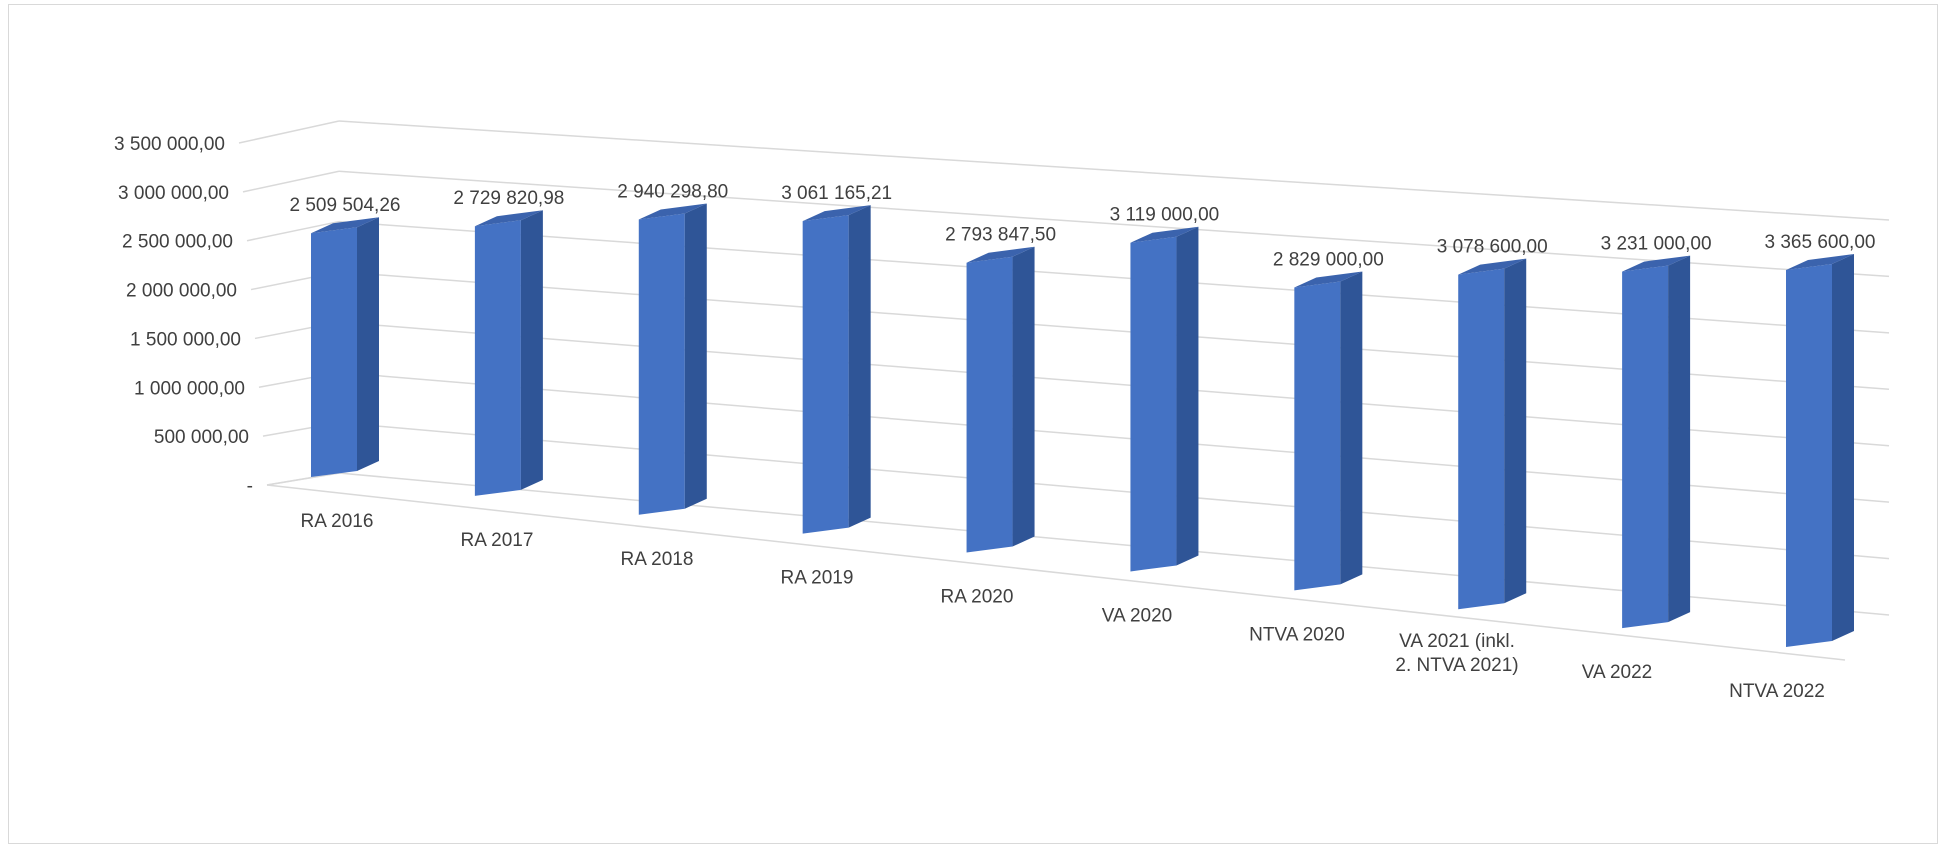 The image size is (1944, 851). What do you see at coordinates (303, 479) in the screenshot?
I see `floor-side-edge` at bounding box center [303, 479].